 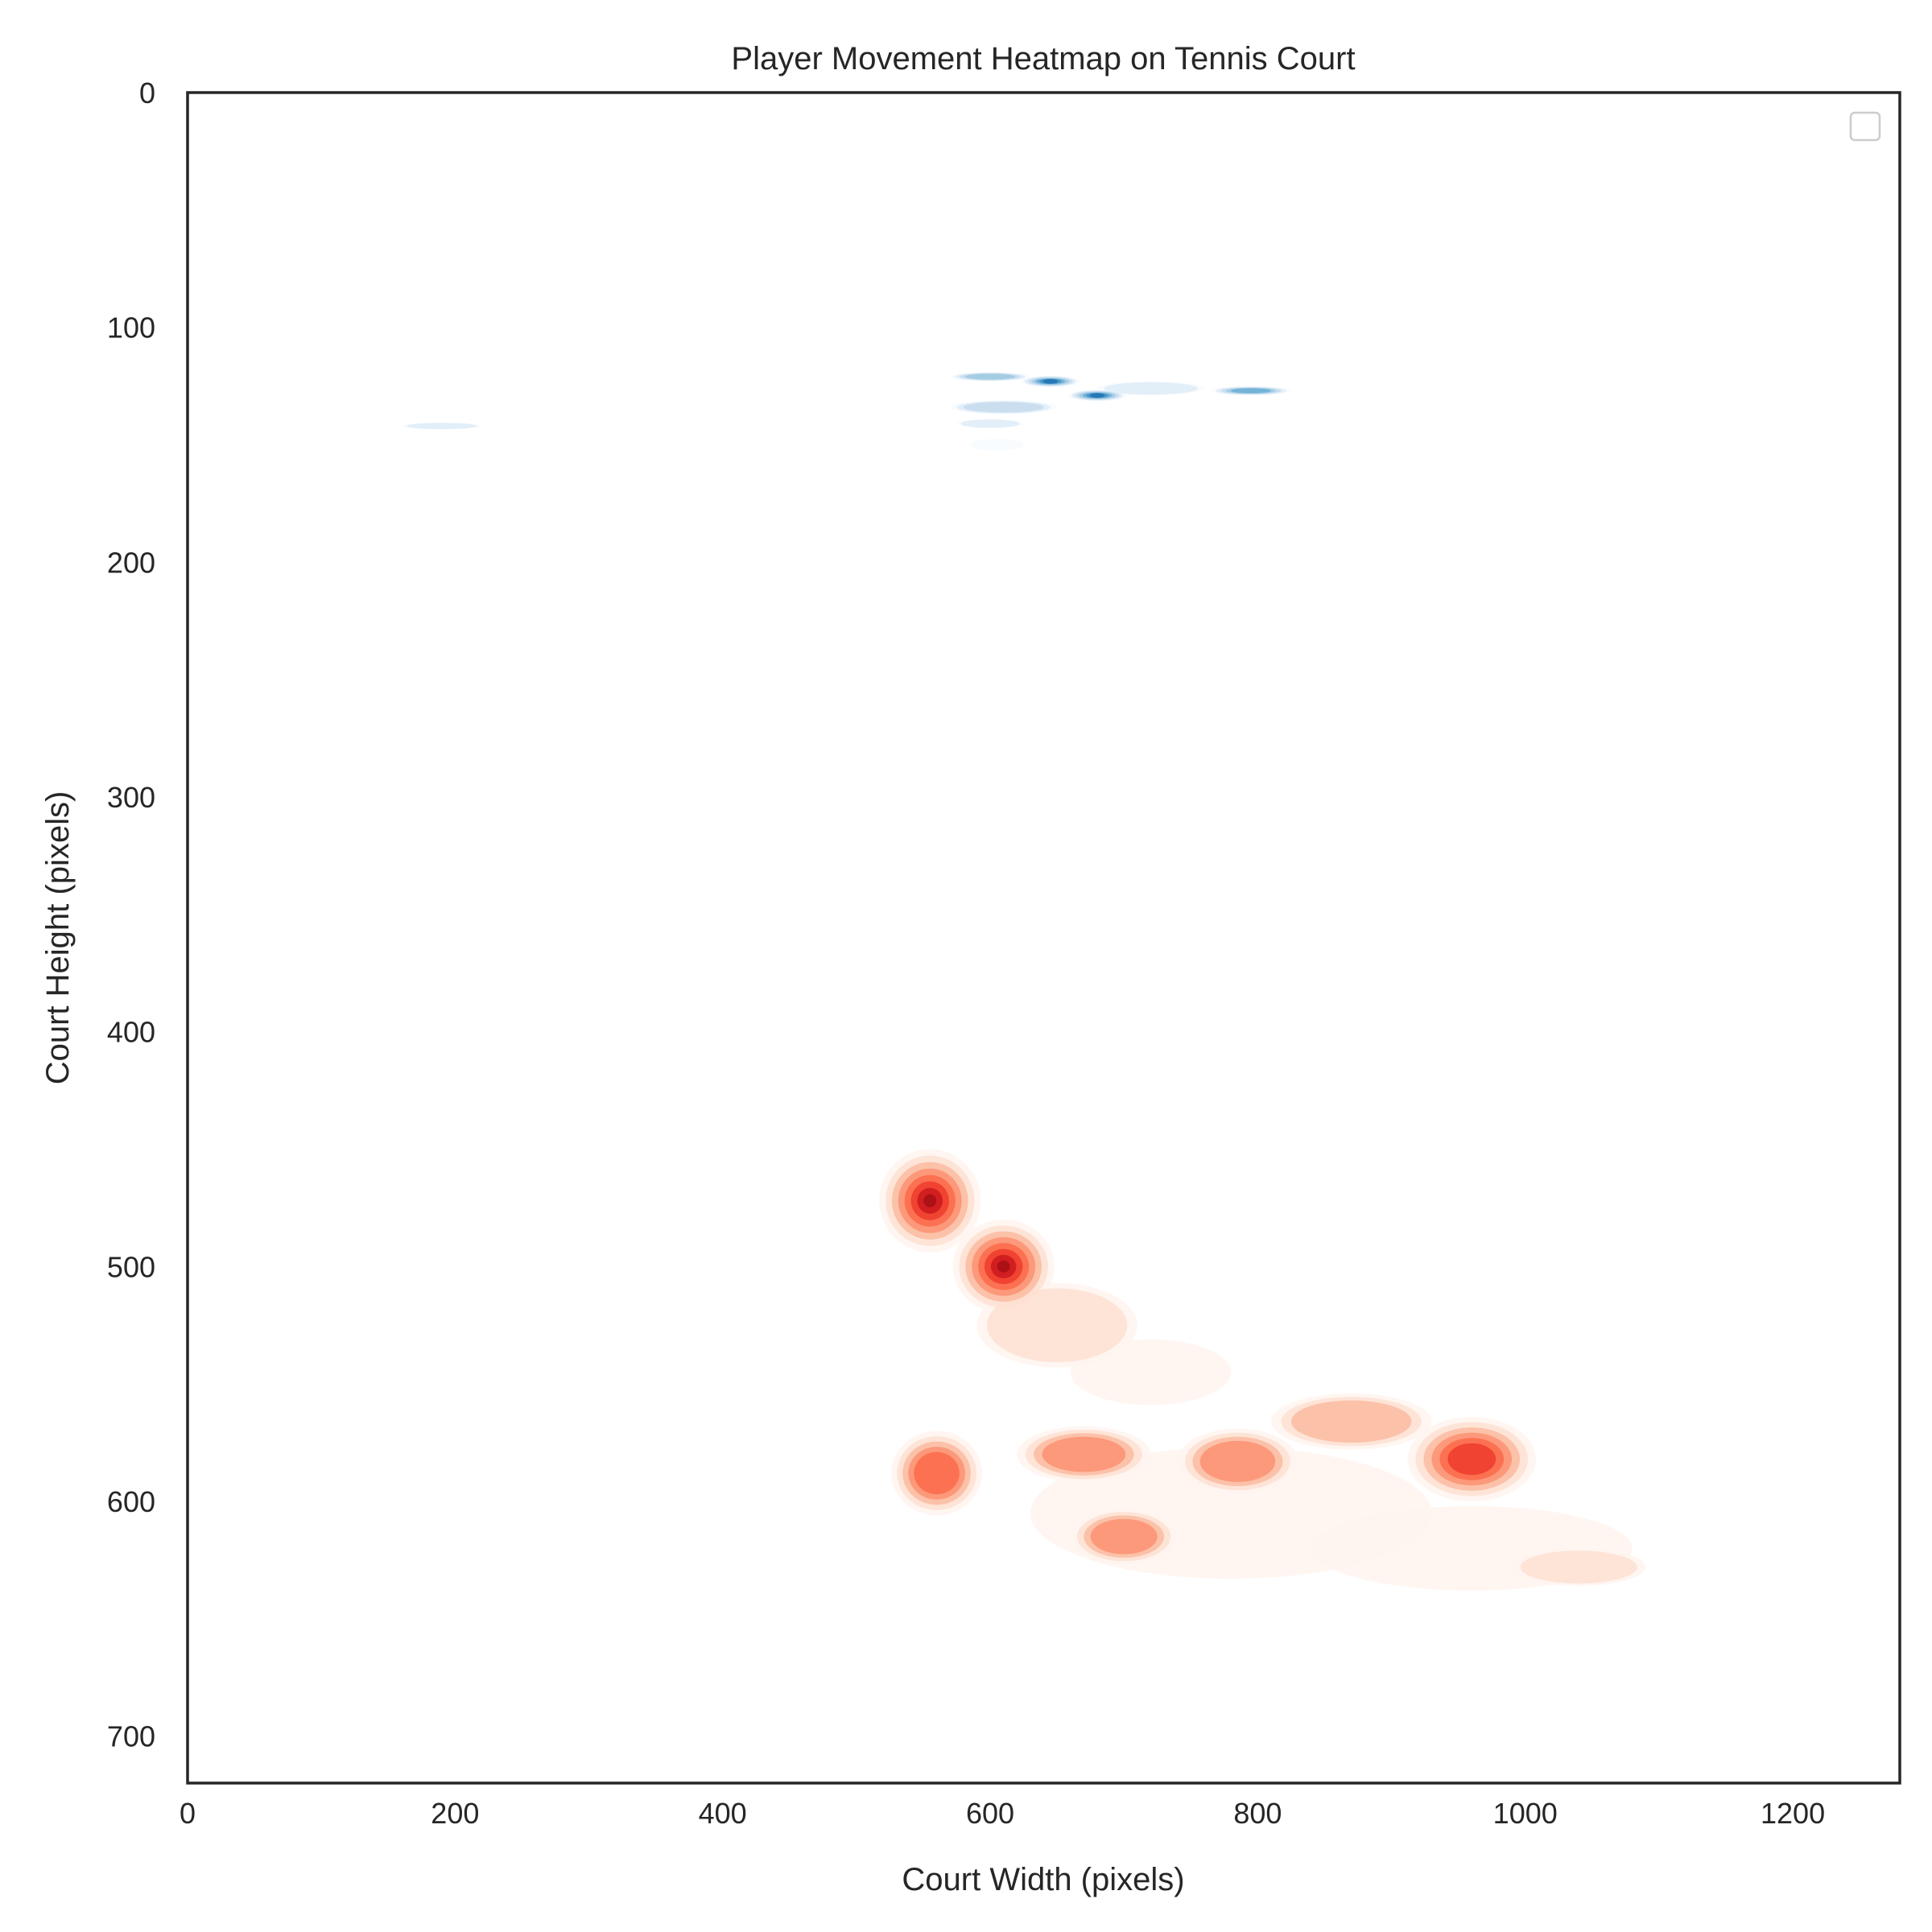 What do you see at coordinates (131, 1501) in the screenshot?
I see `y-tick-label: 600` at bounding box center [131, 1501].